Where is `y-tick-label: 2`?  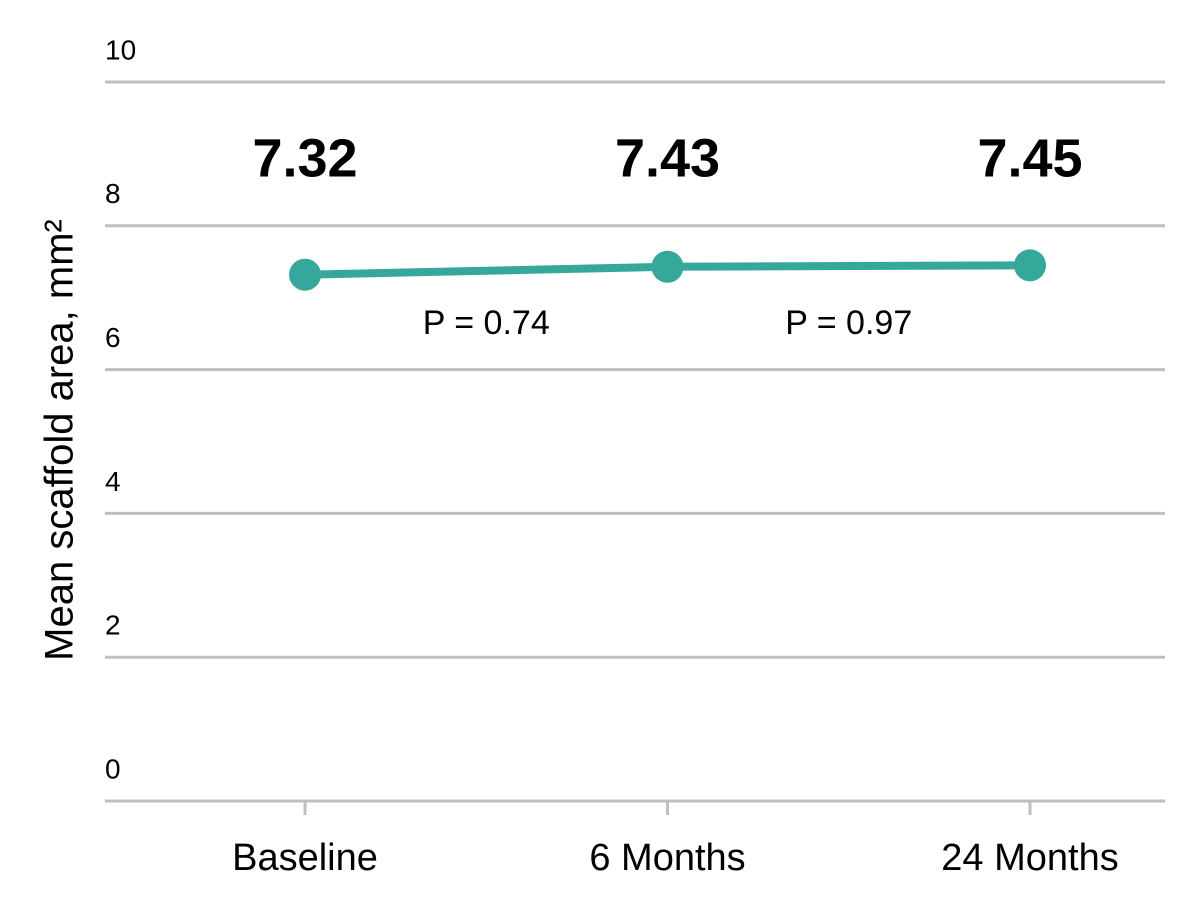
y-tick-label: 2 is located at coordinates (113, 625).